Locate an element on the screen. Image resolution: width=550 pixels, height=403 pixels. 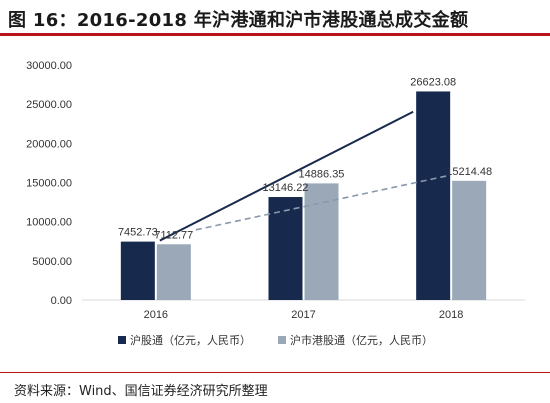
data-label: 15214.48 is located at coordinates (469, 172).